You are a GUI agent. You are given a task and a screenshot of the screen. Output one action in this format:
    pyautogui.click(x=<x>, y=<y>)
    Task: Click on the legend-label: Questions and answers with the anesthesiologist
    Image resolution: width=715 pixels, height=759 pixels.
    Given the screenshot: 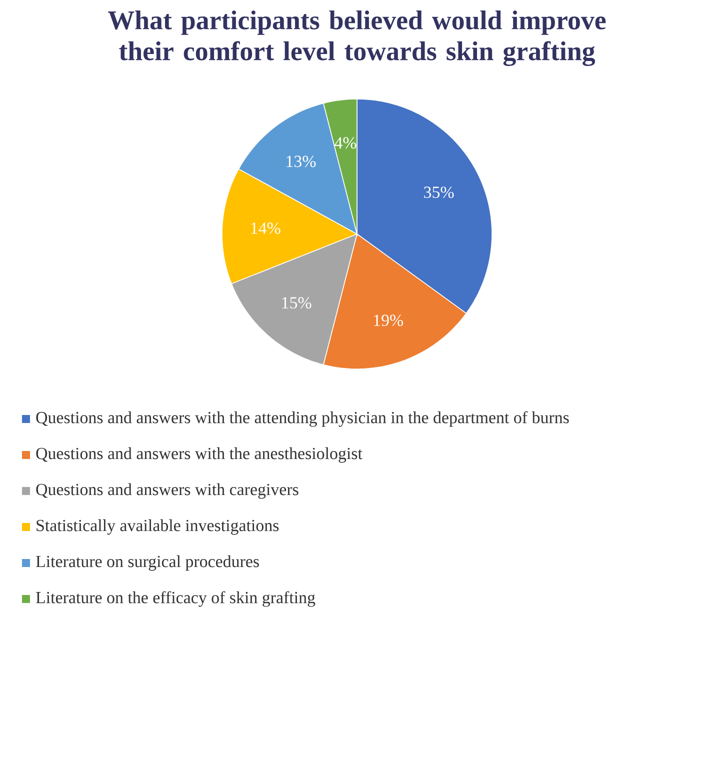 What is the action you would take?
    pyautogui.click(x=199, y=455)
    